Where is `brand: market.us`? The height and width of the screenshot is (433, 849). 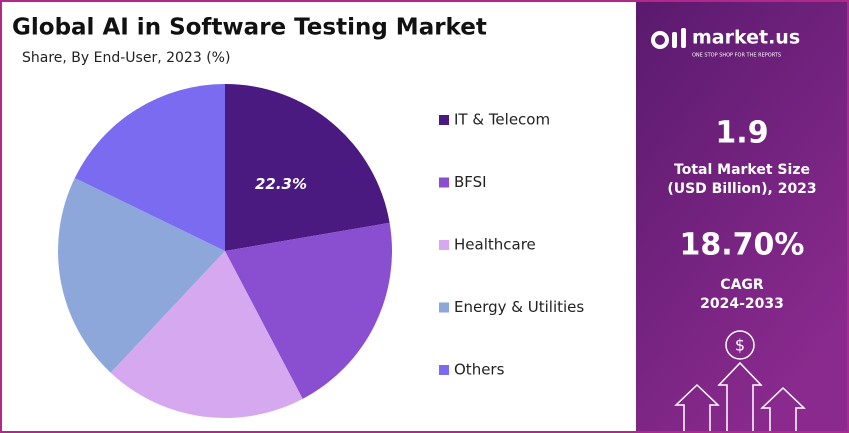
brand: market.us is located at coordinates (746, 38).